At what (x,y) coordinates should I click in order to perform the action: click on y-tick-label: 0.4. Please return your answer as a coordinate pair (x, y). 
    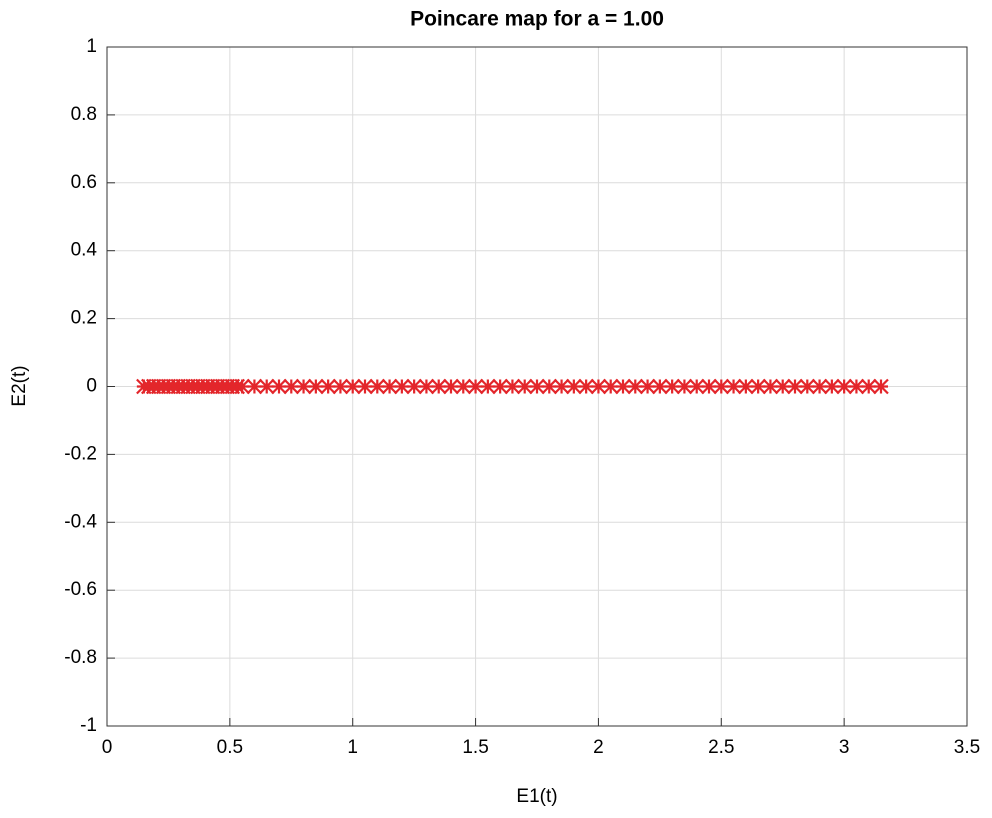
    Looking at the image, I should click on (84, 250).